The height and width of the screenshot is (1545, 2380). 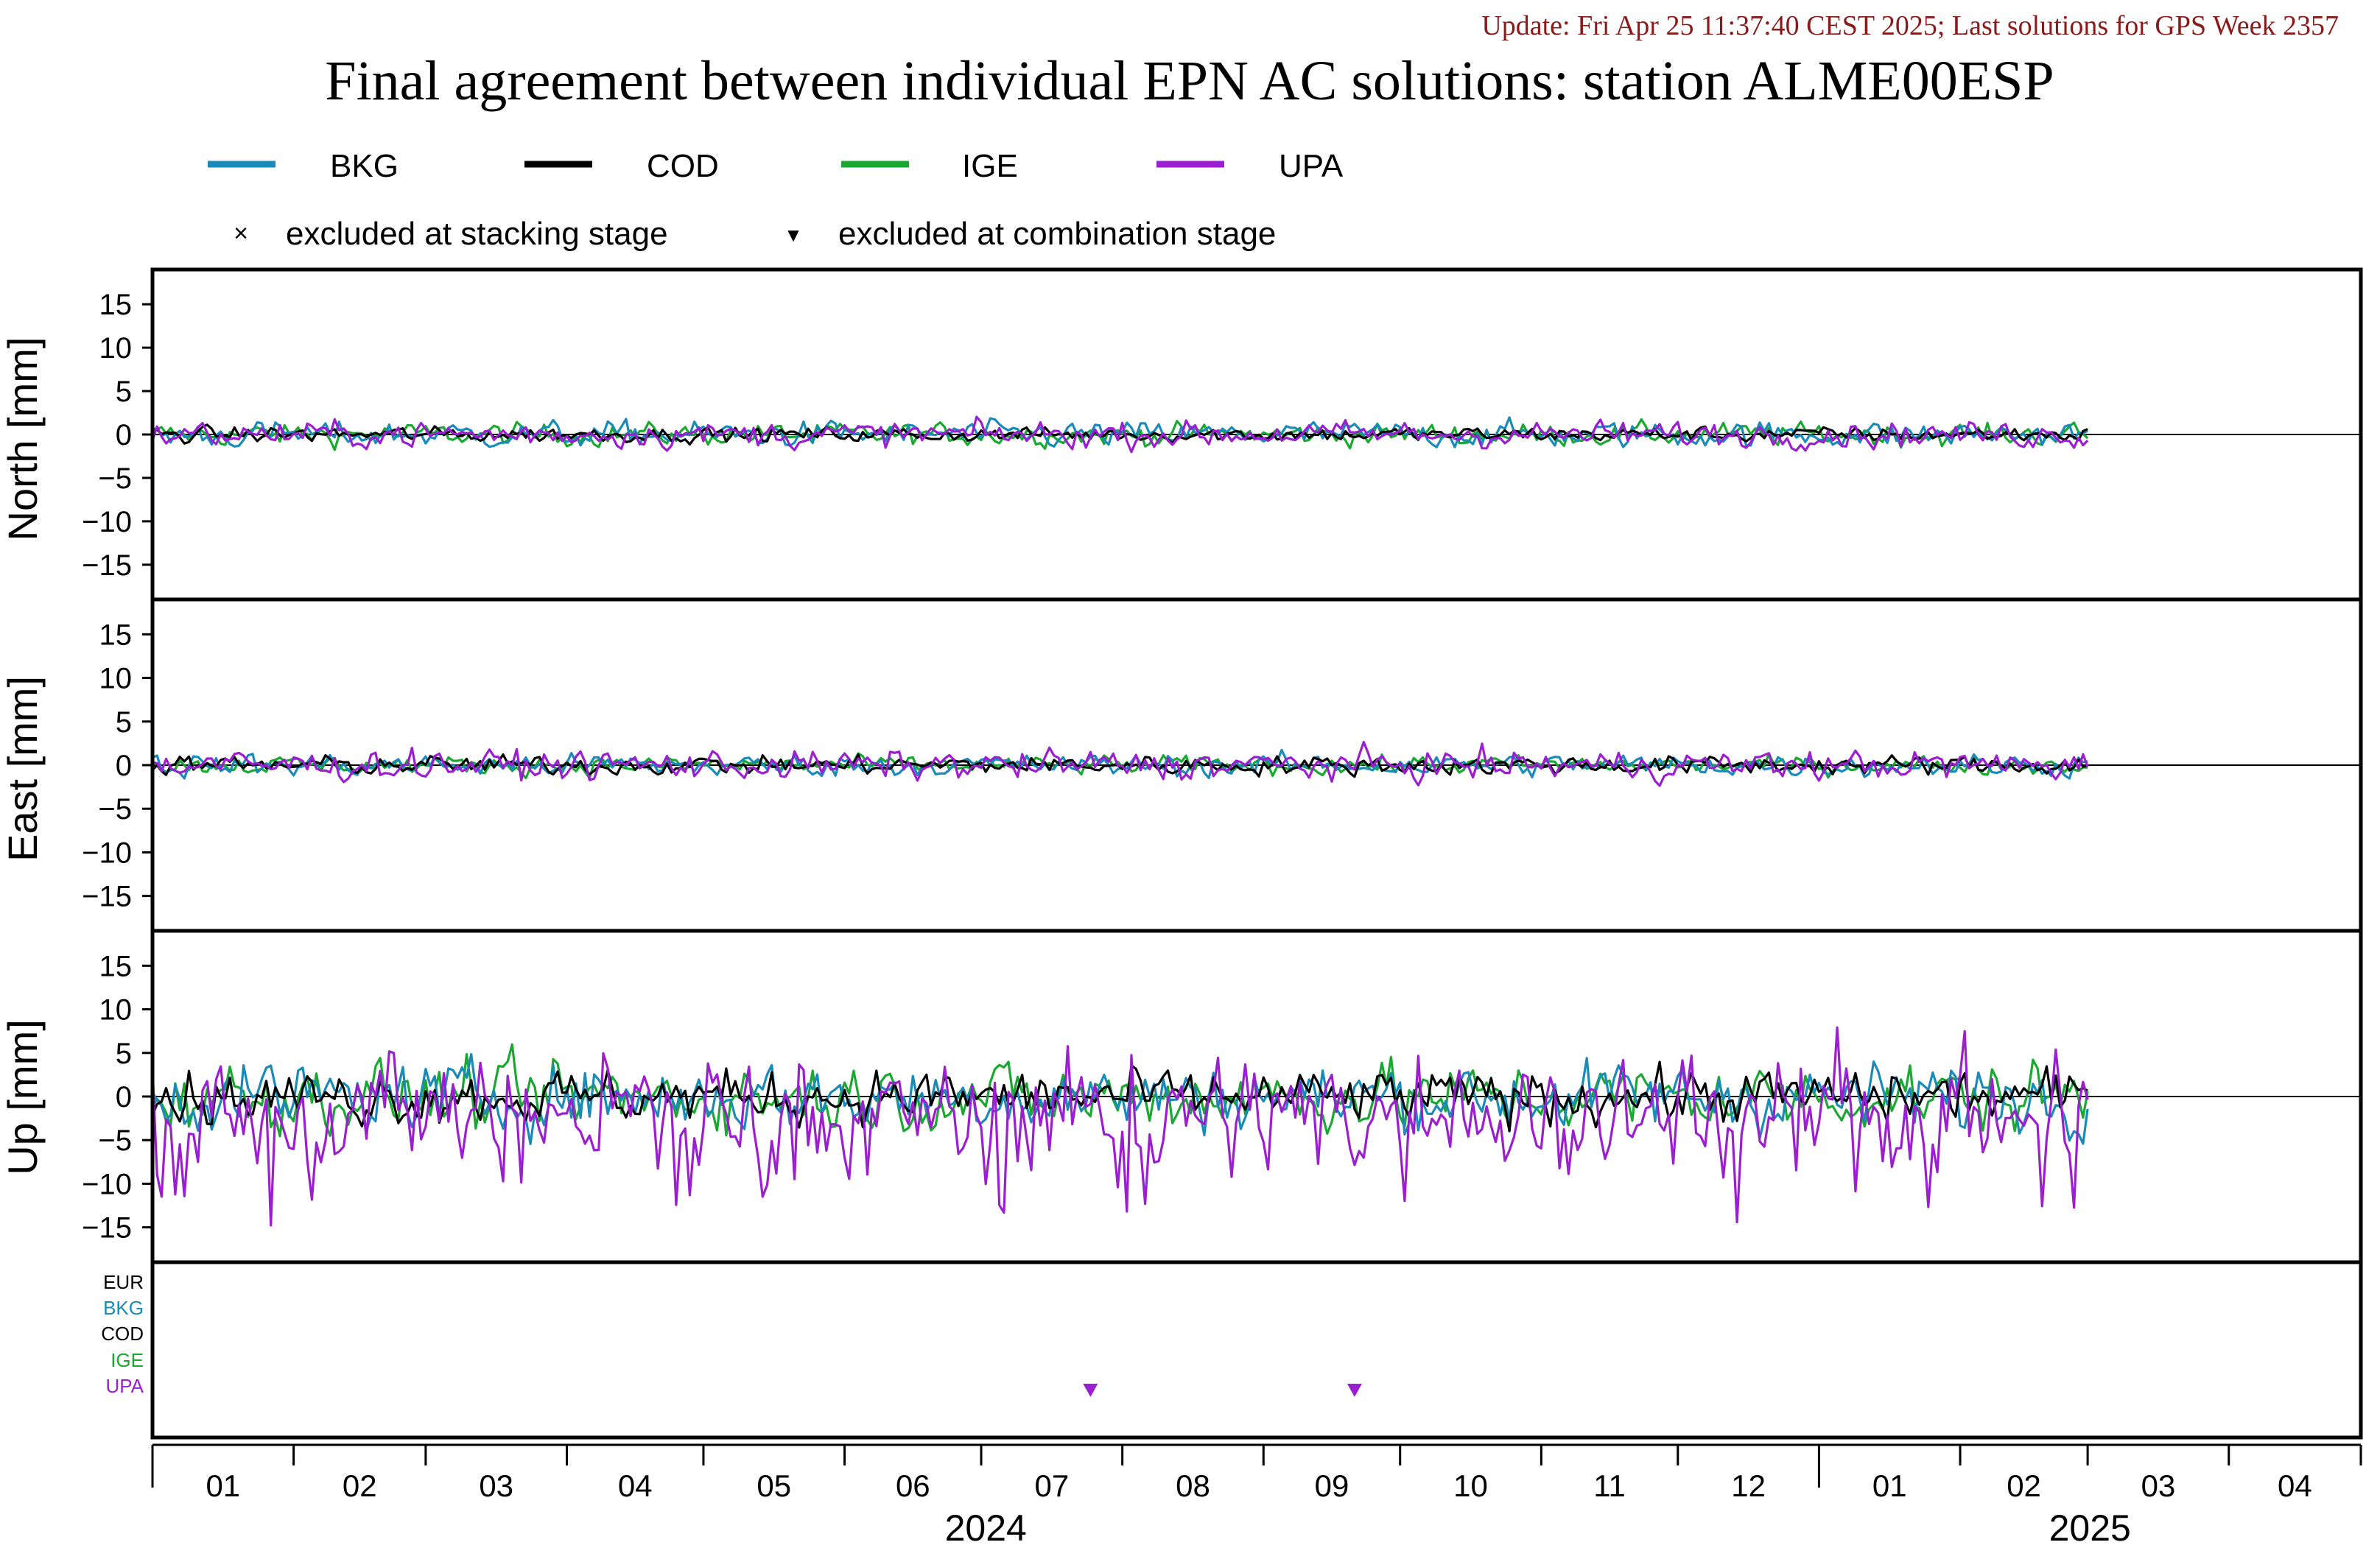 I want to click on yticks-north: 15 10 5 0 −5 −10 −15, so click(x=117, y=436).